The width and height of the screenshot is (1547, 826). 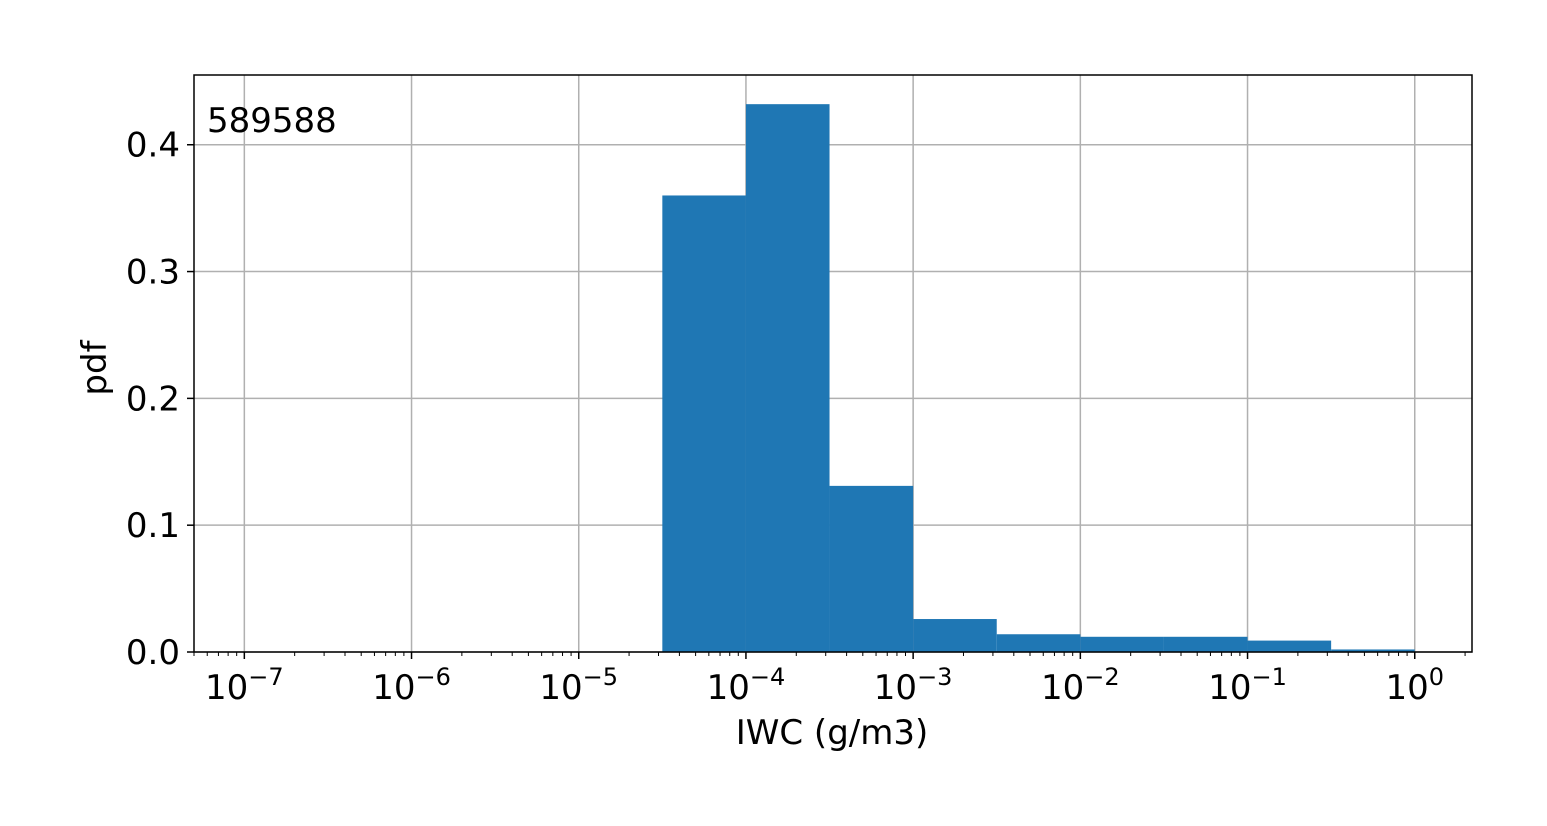 What do you see at coordinates (153, 526) in the screenshot?
I see `y-tick-label: 0.1` at bounding box center [153, 526].